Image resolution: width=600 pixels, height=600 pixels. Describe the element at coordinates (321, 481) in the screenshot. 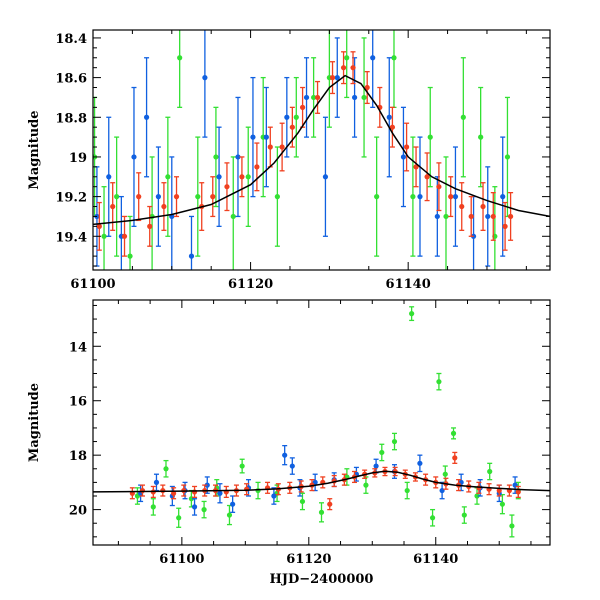

I see `model-curve` at that location.